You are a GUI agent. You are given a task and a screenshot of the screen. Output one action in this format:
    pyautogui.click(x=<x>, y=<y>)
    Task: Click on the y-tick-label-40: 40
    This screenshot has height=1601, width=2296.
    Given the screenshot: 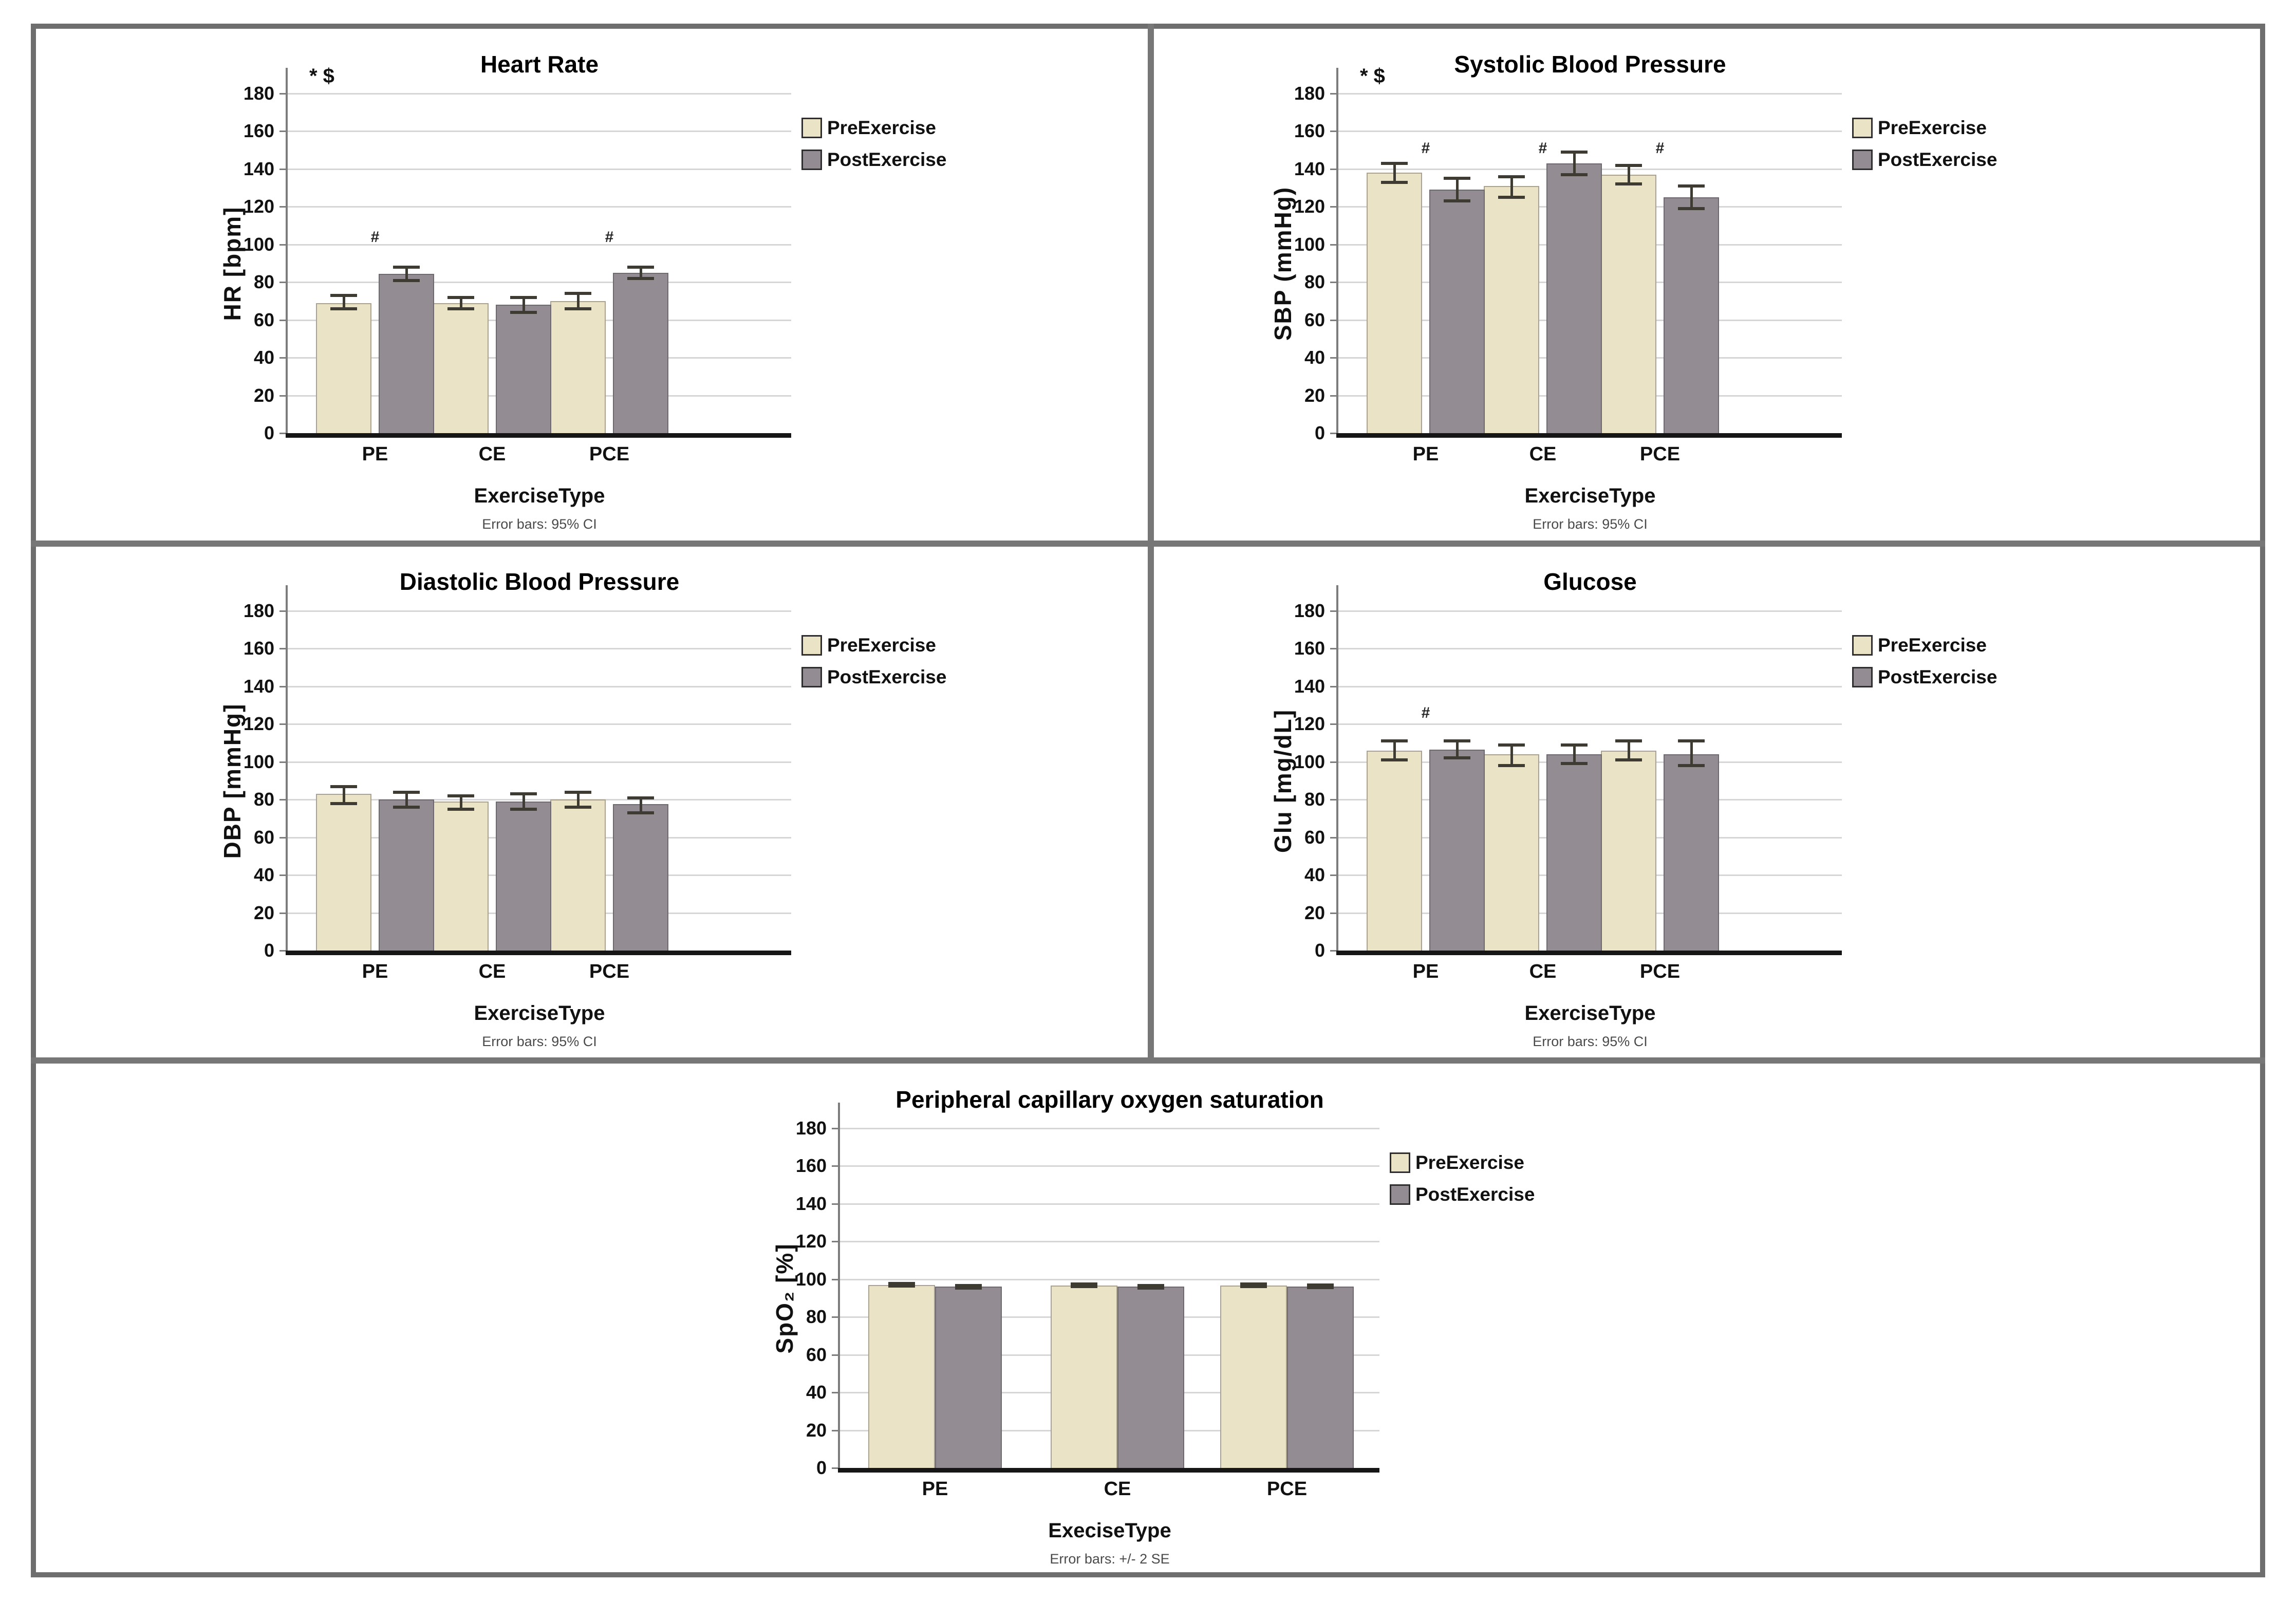 What is the action you would take?
    pyautogui.click(x=1314, y=358)
    